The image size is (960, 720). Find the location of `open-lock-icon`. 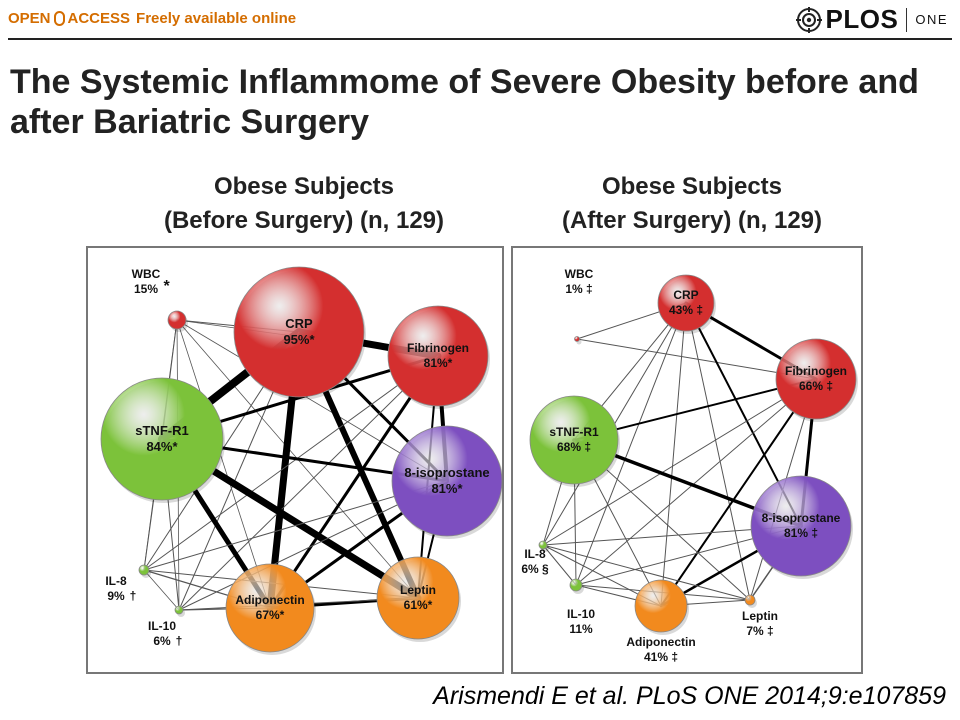

open-lock-icon is located at coordinates (59, 18).